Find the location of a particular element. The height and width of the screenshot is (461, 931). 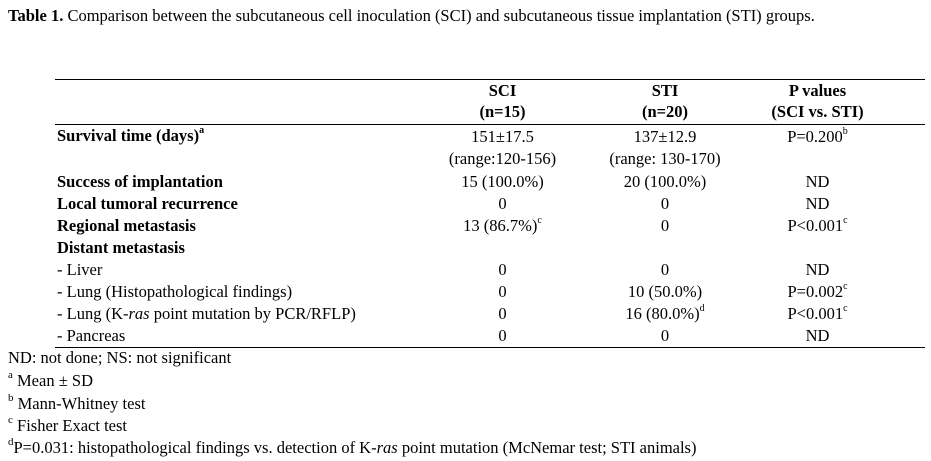

survival-p: P=0.200b is located at coordinates (817, 135).